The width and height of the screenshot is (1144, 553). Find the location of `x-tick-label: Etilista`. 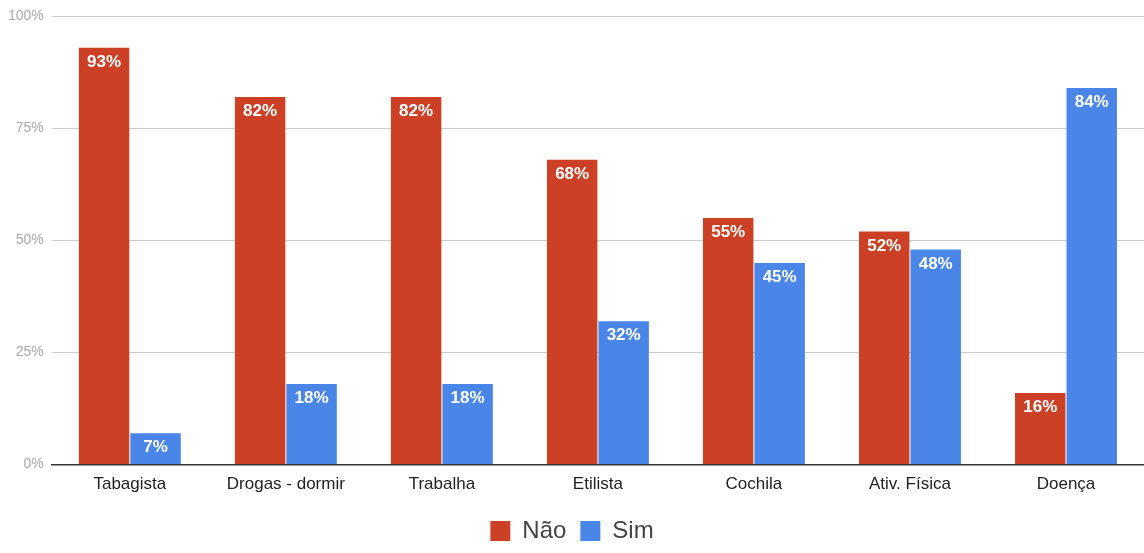

x-tick-label: Etilista is located at coordinates (598, 484).